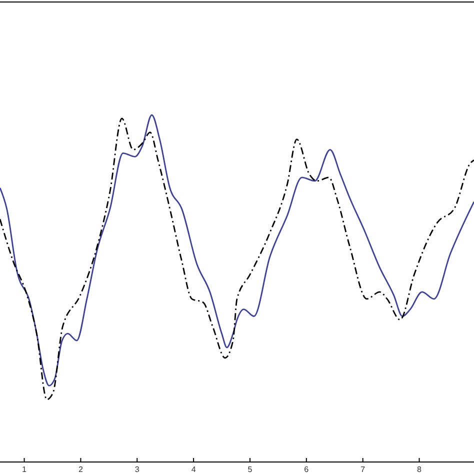  I want to click on x-tick-label: 5, so click(250, 469).